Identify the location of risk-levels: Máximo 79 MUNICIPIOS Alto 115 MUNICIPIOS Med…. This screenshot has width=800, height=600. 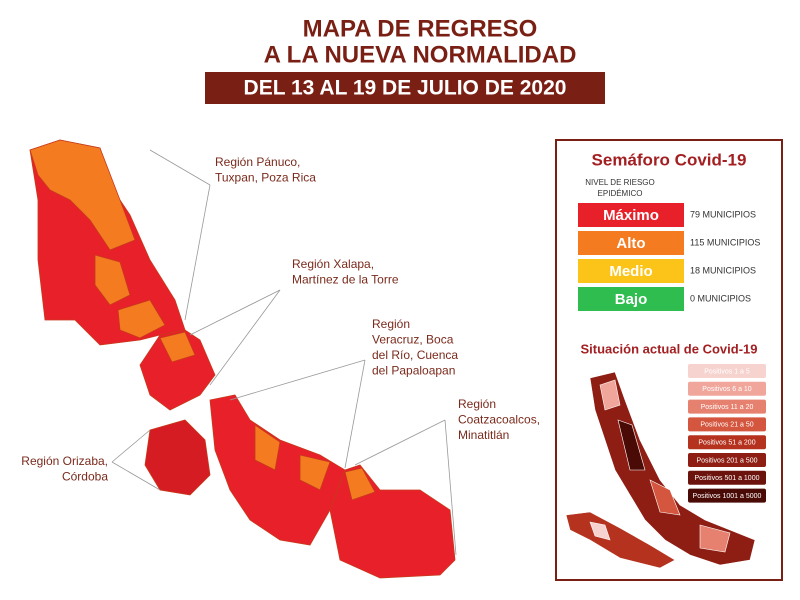
(669, 257).